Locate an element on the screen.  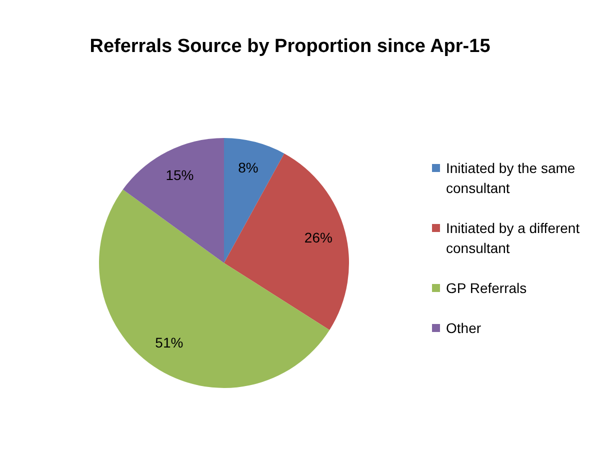
data-label: 8% is located at coordinates (248, 167).